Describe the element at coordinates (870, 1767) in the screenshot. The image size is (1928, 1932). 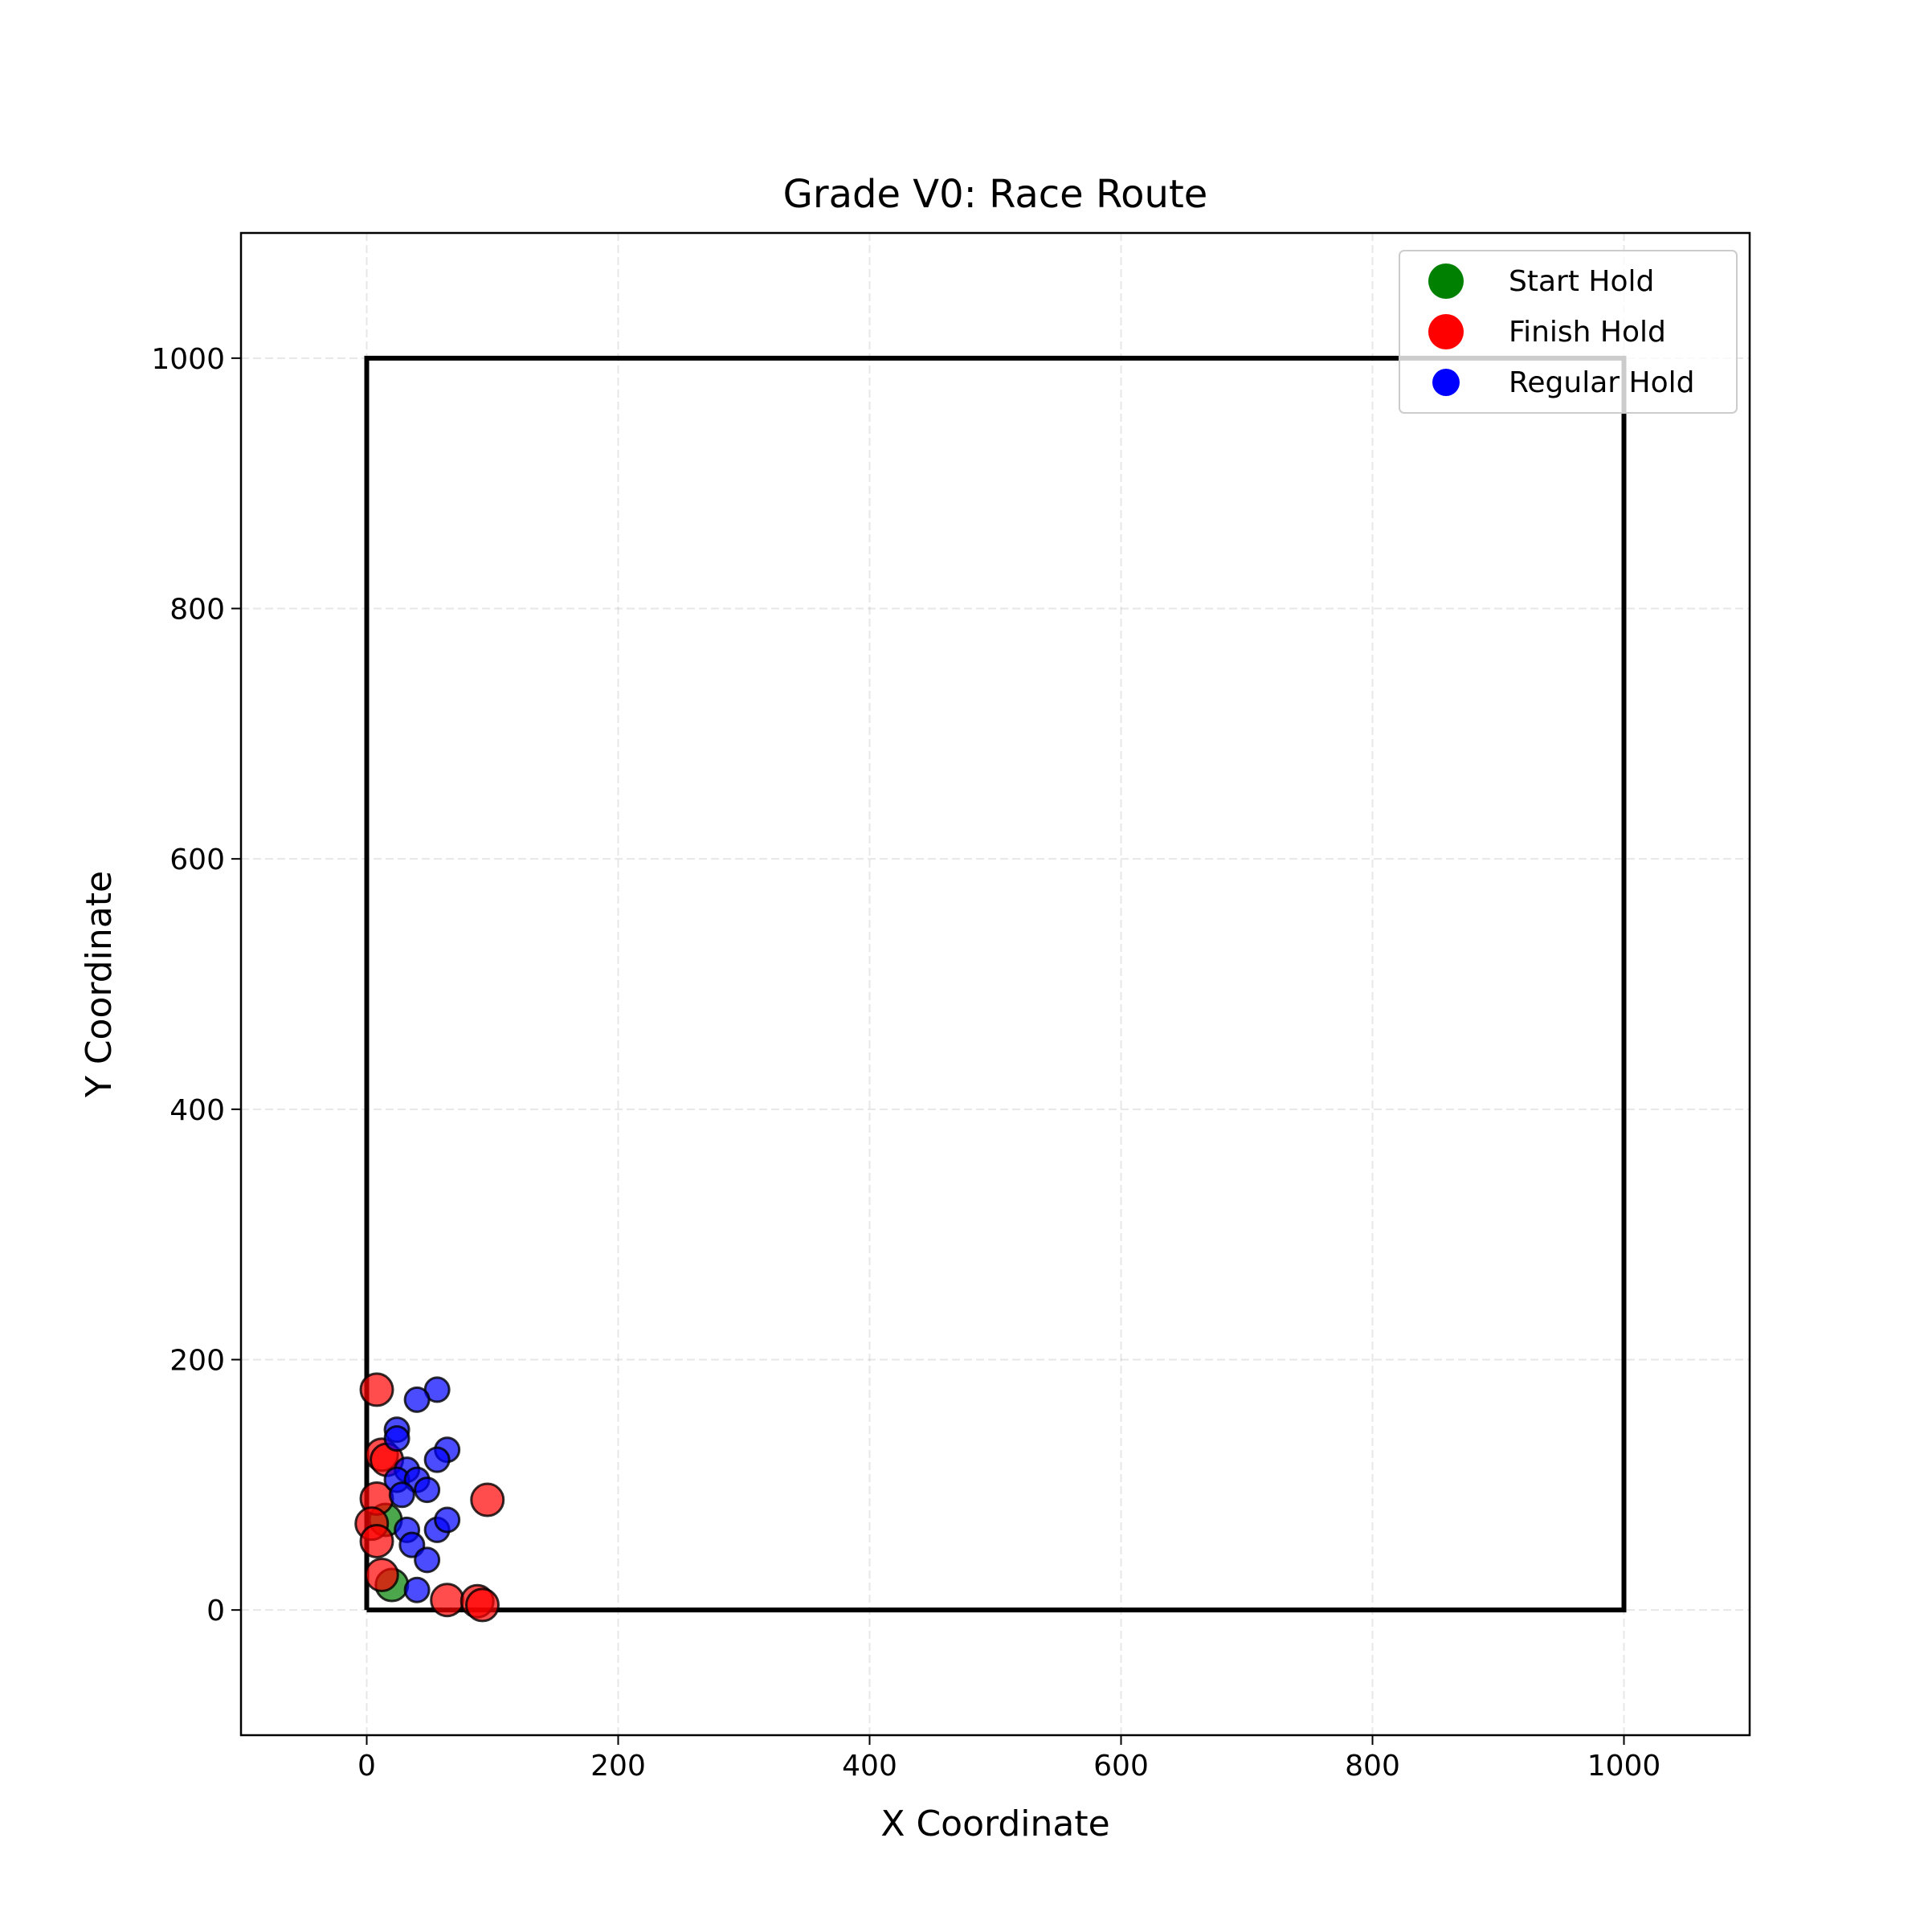
I see `x-tick-label: 400` at that location.